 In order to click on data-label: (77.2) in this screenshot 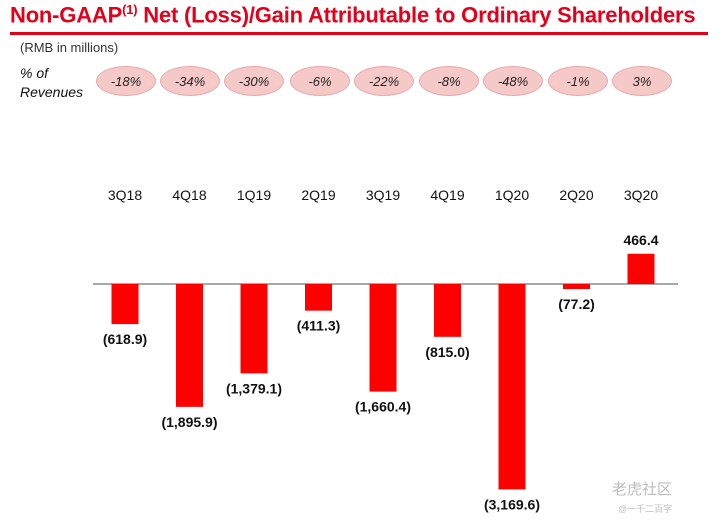, I will do `click(576, 304)`.